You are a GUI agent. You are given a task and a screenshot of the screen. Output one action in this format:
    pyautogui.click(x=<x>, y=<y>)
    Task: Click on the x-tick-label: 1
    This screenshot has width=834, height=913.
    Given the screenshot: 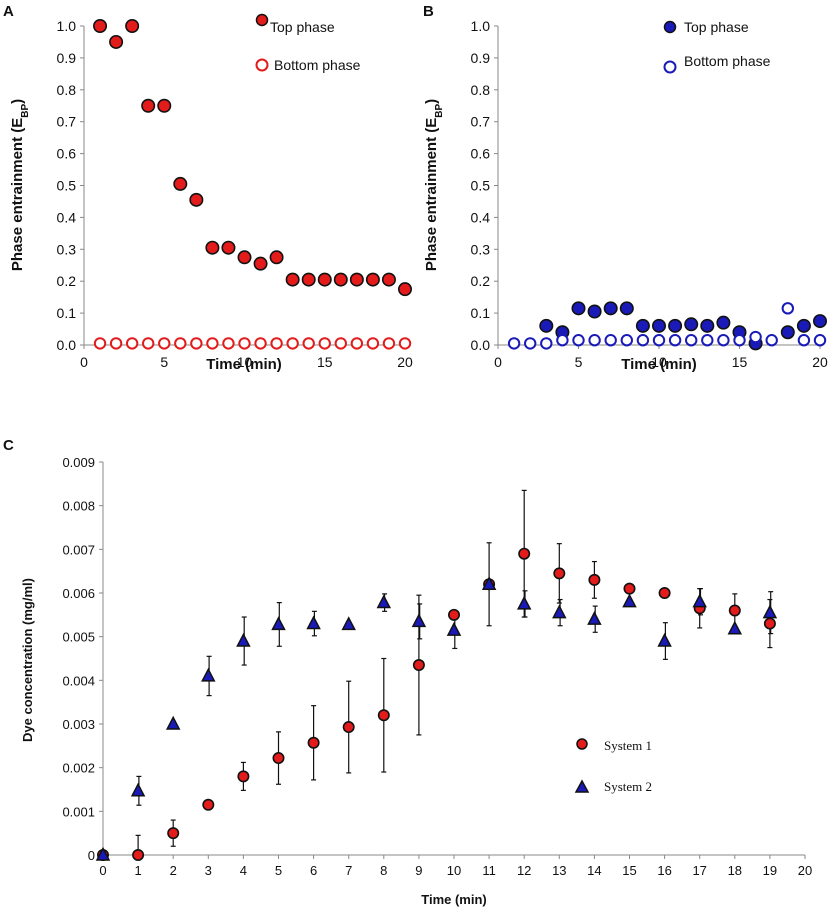 What is the action you would take?
    pyautogui.click(x=137, y=870)
    